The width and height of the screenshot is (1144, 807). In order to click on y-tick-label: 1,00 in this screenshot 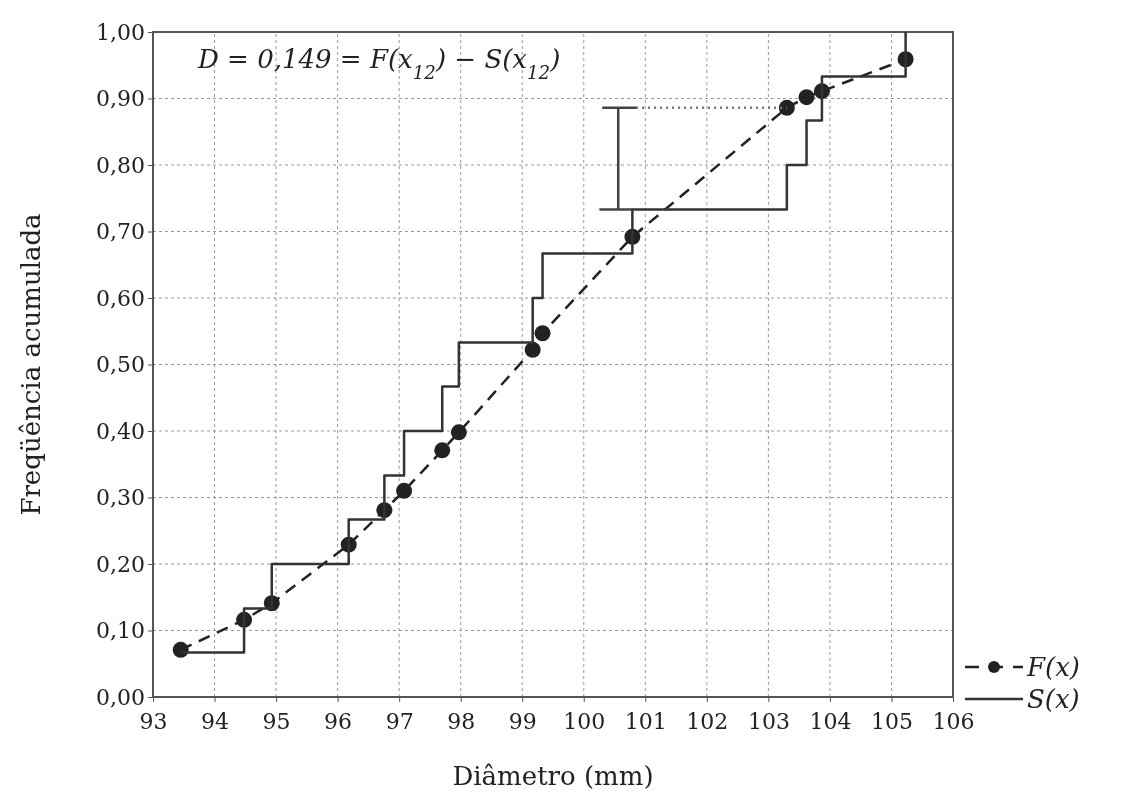, I will do `click(120, 32)`.